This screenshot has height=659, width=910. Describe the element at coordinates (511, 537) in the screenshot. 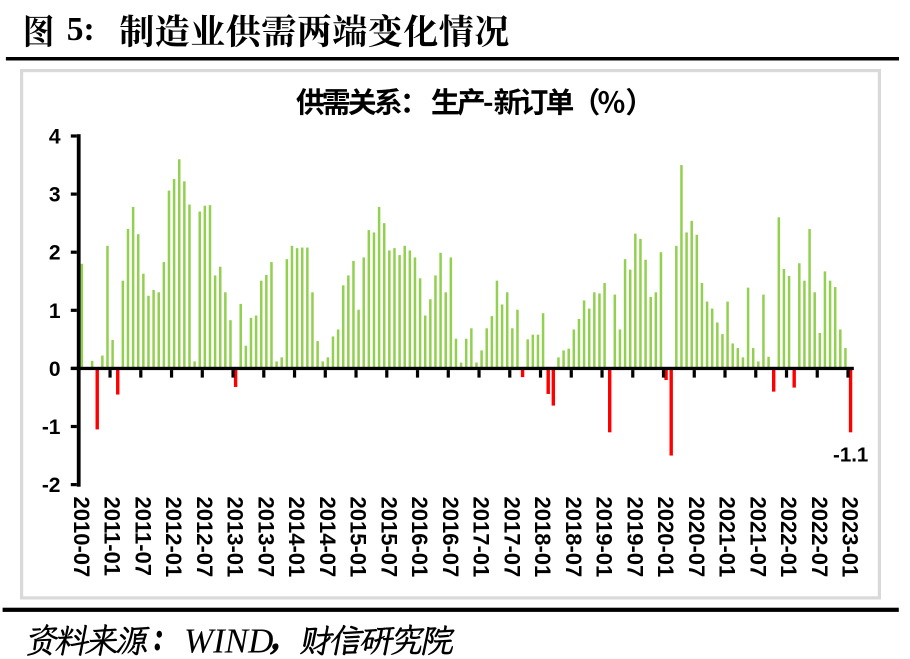

I see `svg-text: 2017-07` at that location.